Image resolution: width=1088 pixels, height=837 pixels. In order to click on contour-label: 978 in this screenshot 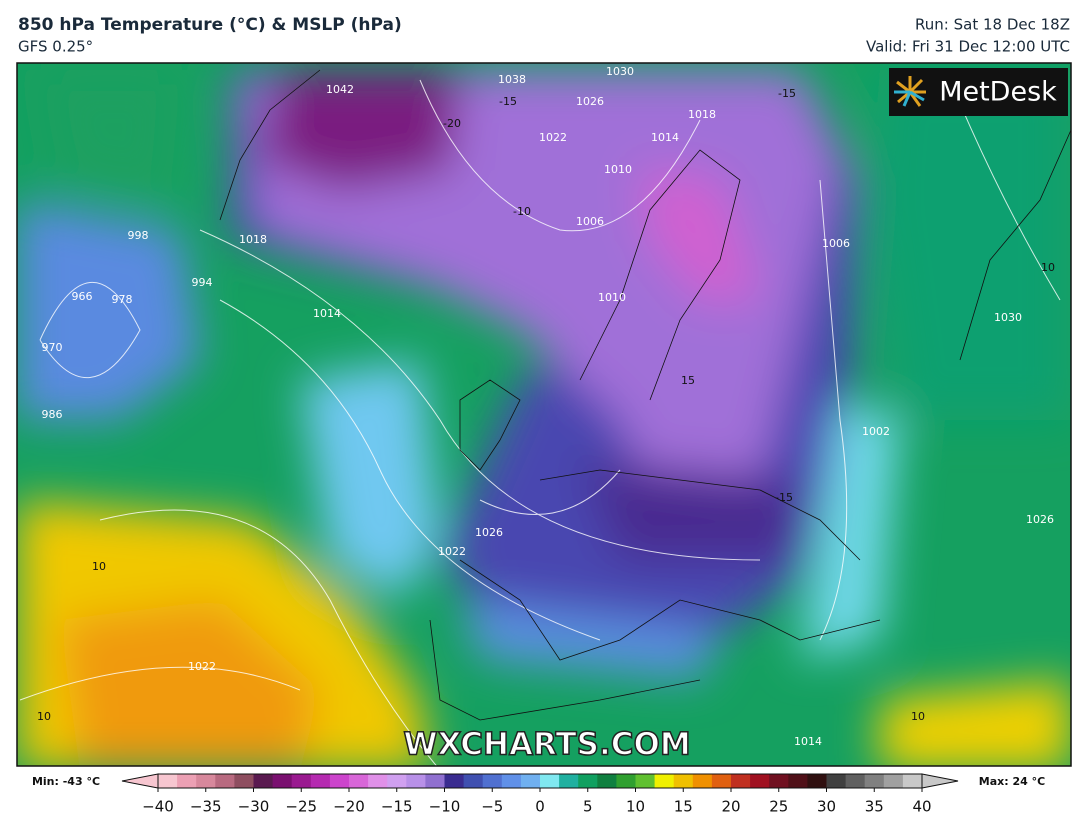, I will do `click(122, 299)`.